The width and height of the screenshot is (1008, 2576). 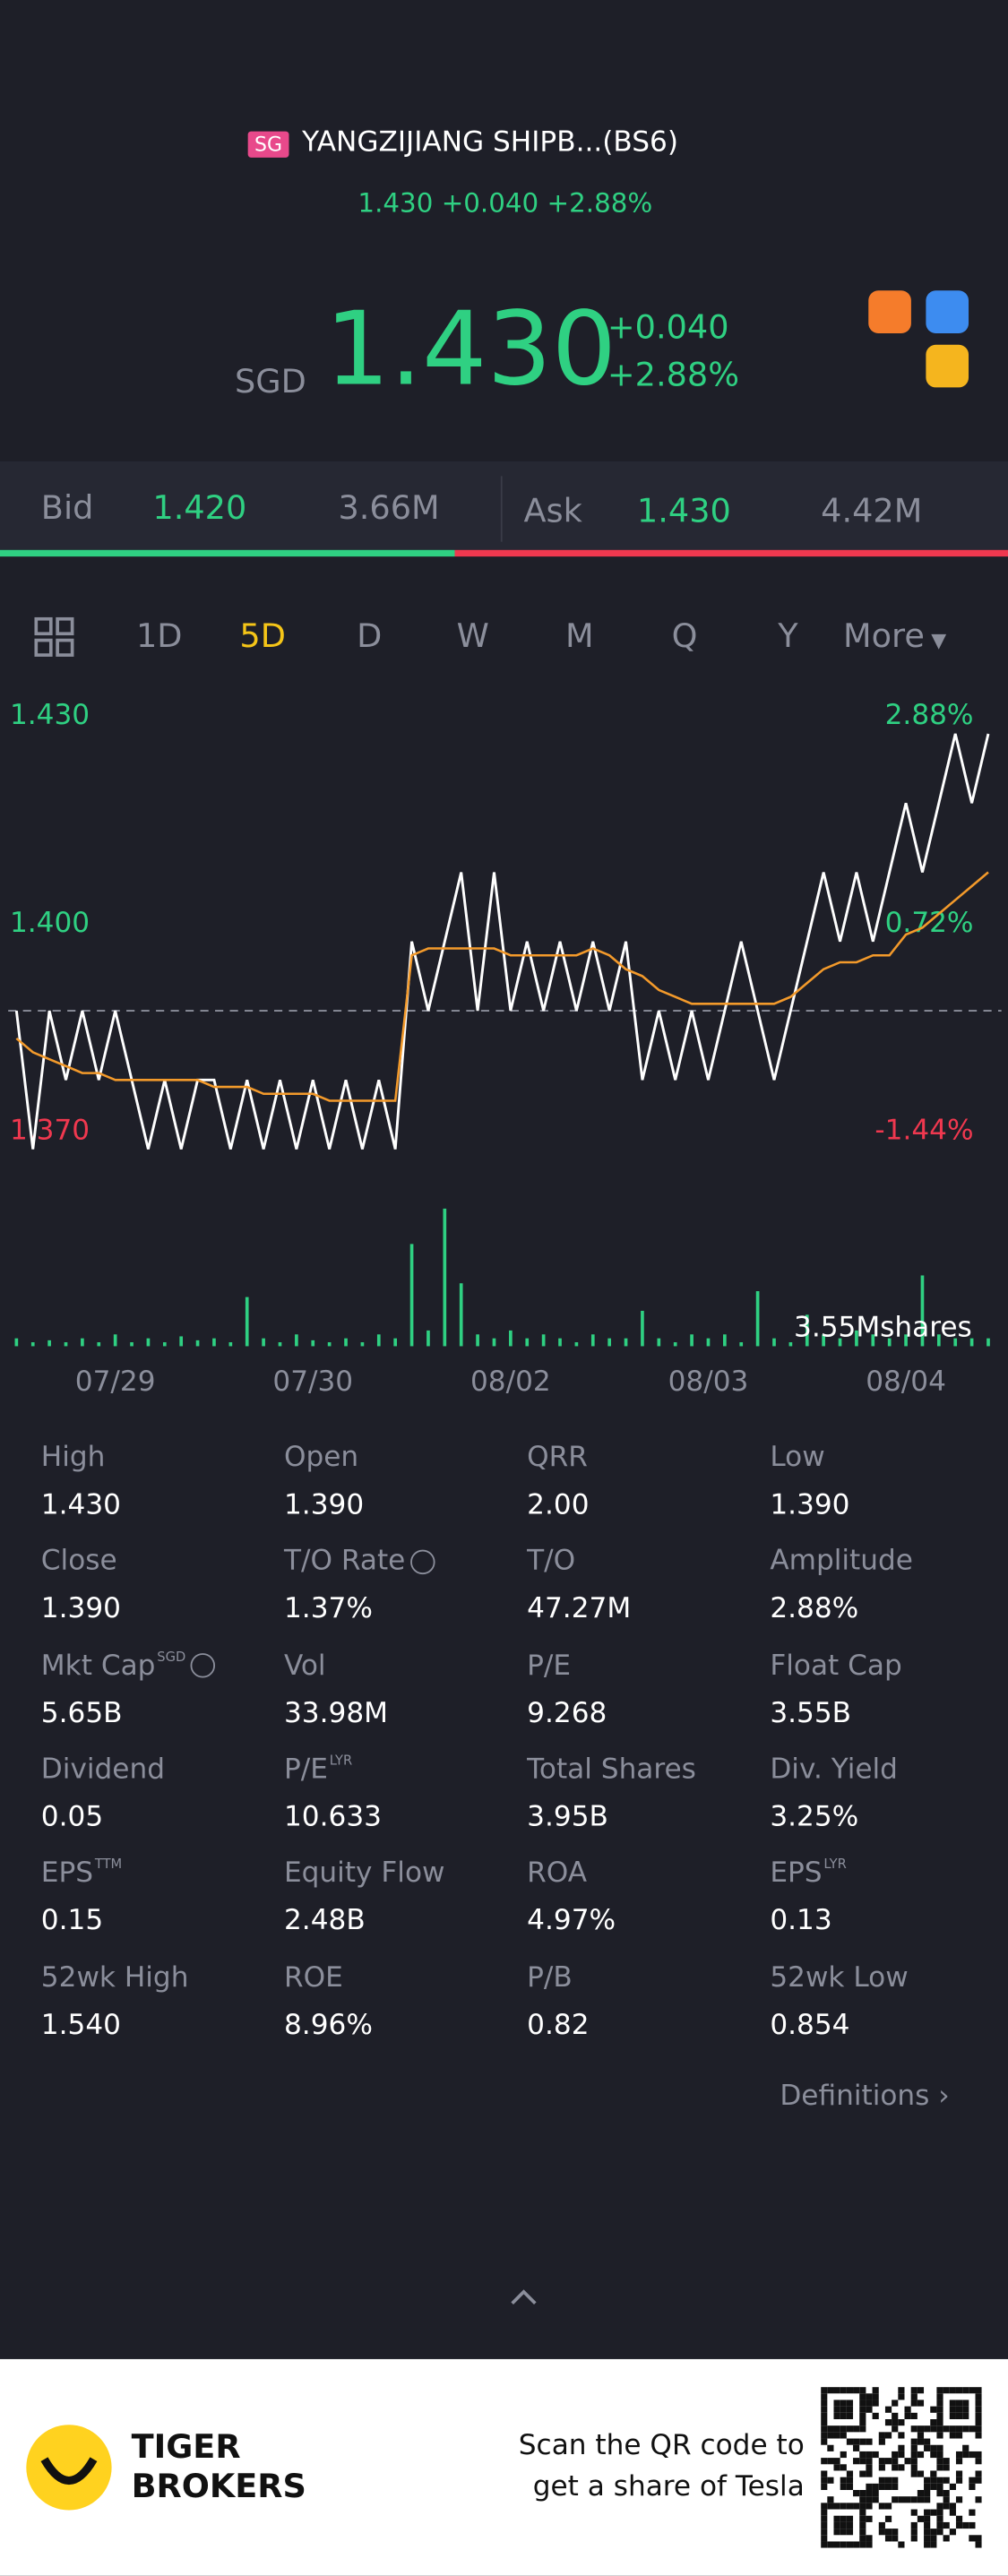 What do you see at coordinates (523, 2296) in the screenshot?
I see `collapse-caret` at bounding box center [523, 2296].